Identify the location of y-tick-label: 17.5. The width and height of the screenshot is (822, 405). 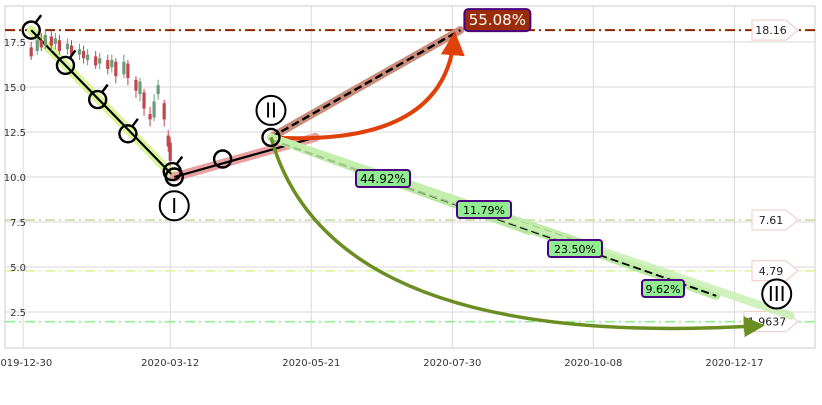
(15, 43).